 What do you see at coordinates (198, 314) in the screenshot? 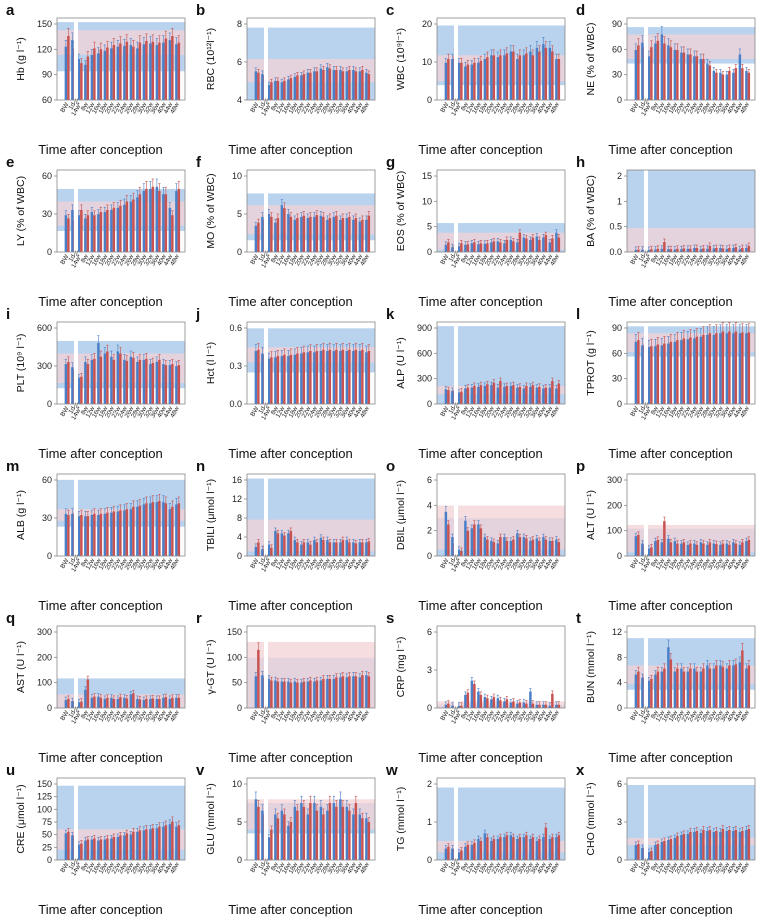
I see `panel-letter: j` at bounding box center [198, 314].